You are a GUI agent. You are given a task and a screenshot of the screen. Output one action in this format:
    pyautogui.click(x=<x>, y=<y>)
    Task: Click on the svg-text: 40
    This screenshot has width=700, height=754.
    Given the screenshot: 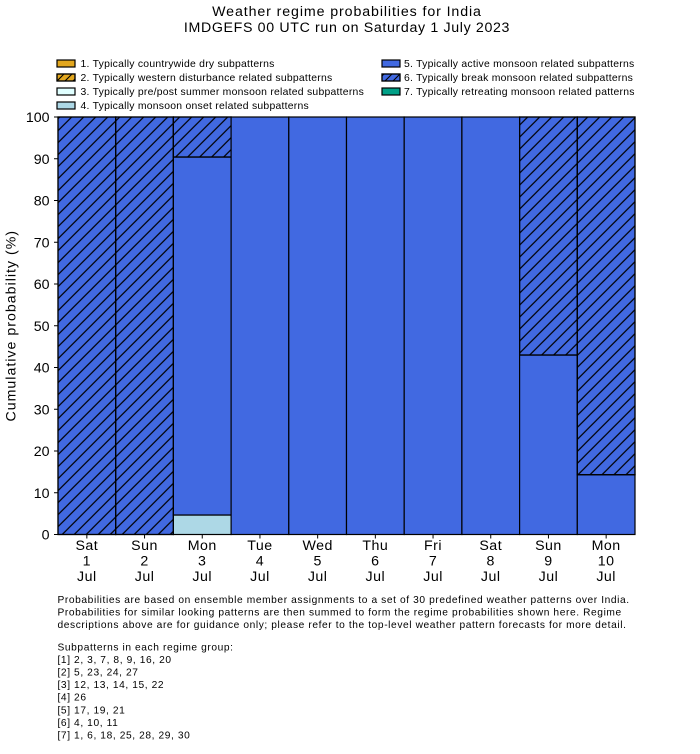 What is the action you would take?
    pyautogui.click(x=42, y=369)
    